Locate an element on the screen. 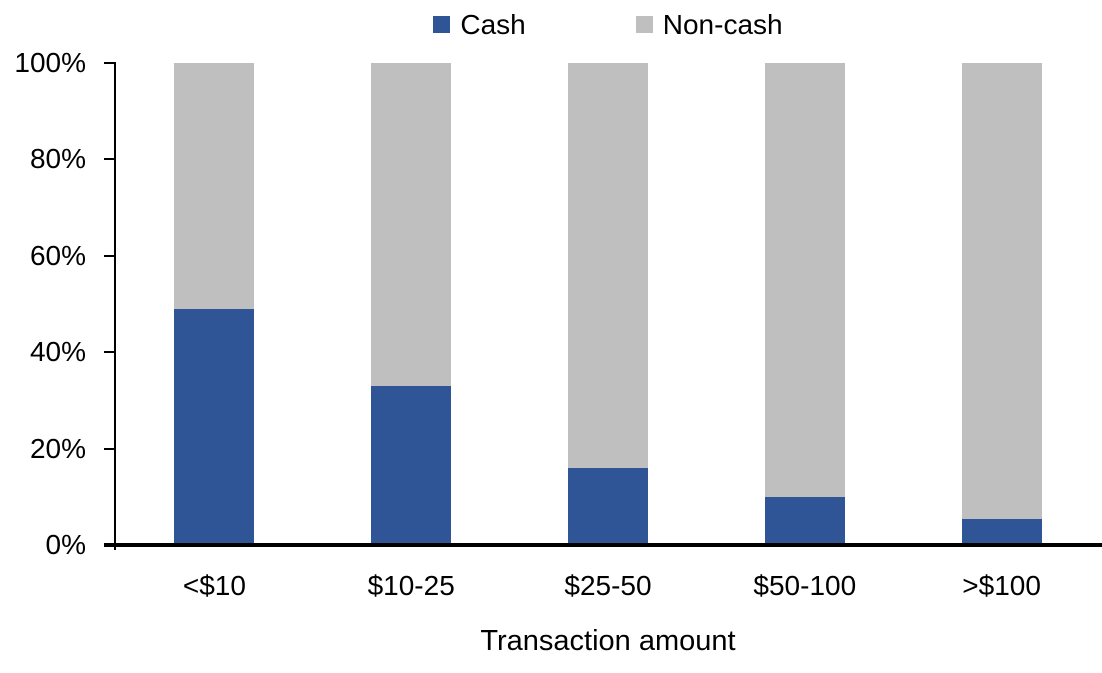 The width and height of the screenshot is (1102, 673). noncash-swatch-icon is located at coordinates (644, 25).